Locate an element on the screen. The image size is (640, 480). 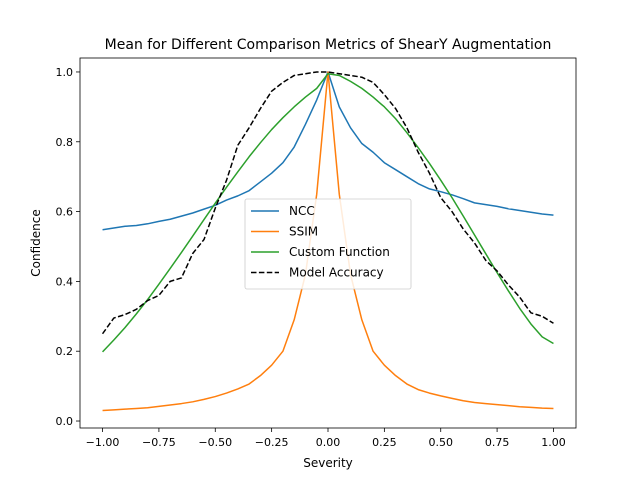
x-tick-label: −1.00 is located at coordinates (103, 442).